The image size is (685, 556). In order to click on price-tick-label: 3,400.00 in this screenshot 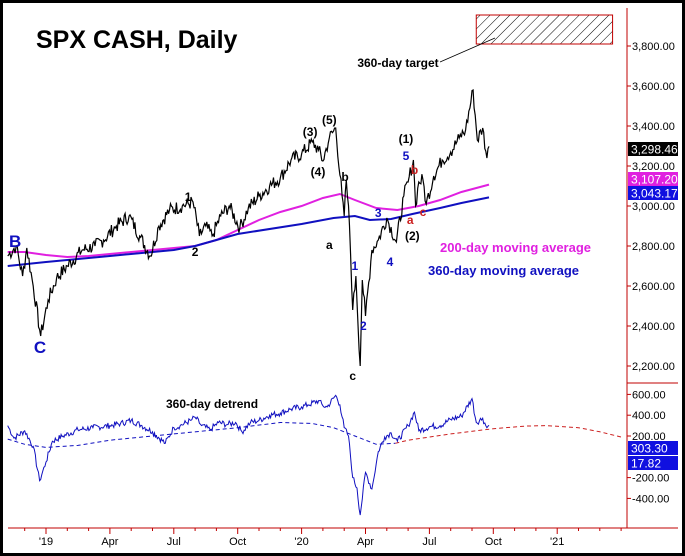, I will do `click(653, 127)`.